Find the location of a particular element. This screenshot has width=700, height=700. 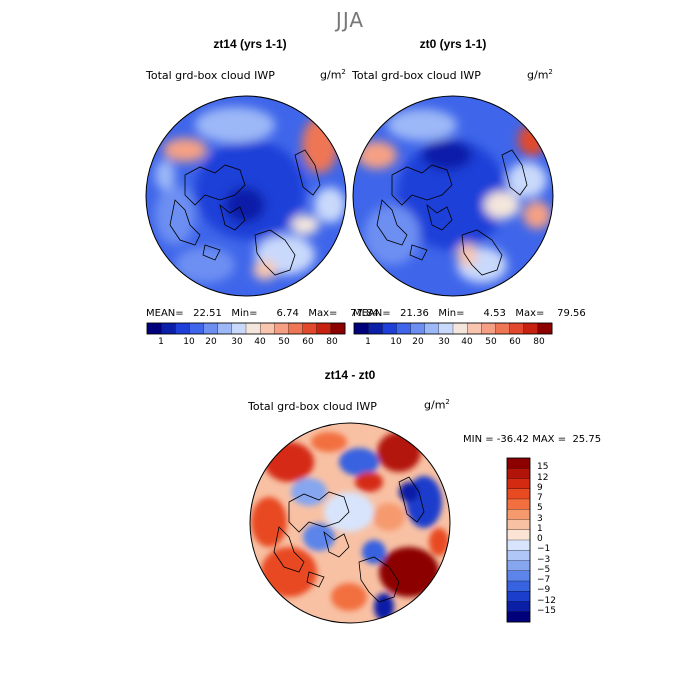

diff-colorbar-tick: 0 is located at coordinates (540, 539).